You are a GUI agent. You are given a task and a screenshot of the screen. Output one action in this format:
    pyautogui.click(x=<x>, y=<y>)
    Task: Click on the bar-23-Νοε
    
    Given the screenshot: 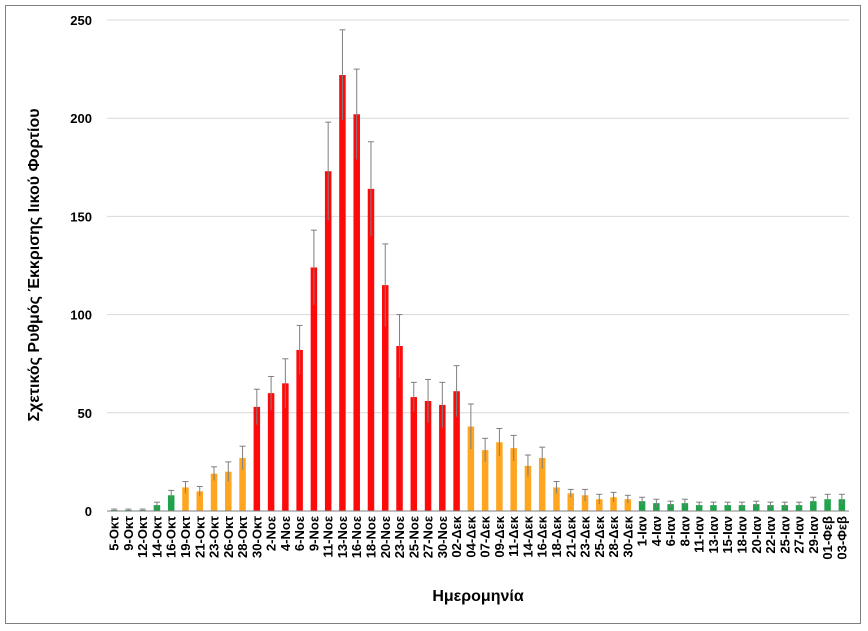 What is the action you would take?
    pyautogui.click(x=399, y=428)
    